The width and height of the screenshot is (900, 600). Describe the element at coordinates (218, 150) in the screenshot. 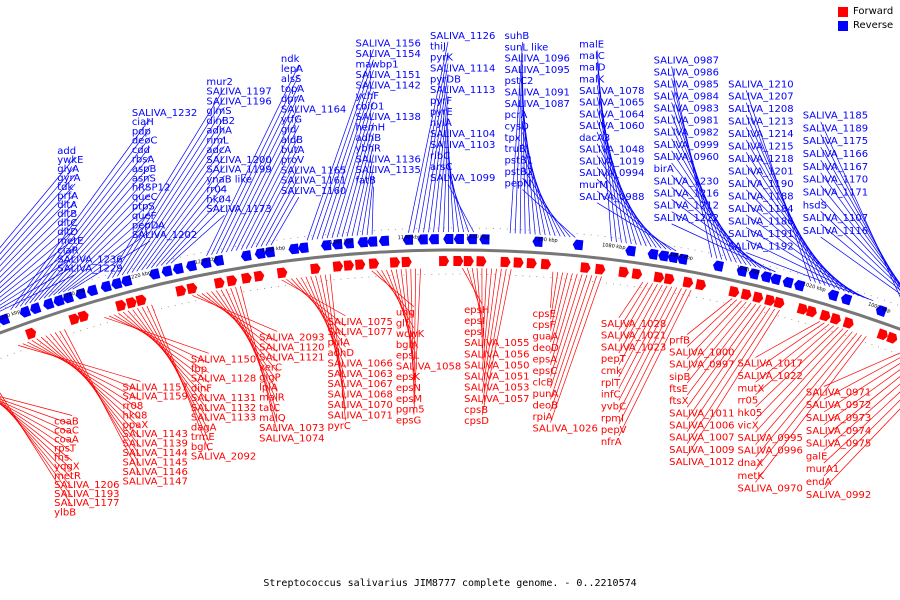

I see `gene-label: adcA` at that location.